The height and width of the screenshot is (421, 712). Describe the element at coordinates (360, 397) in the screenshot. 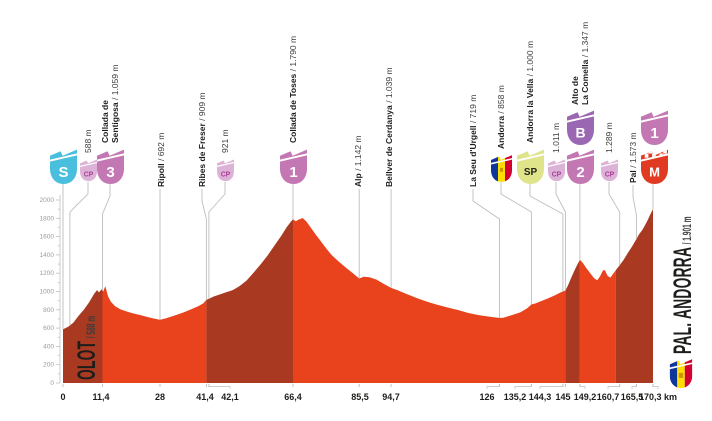

I see `x-tick-label: 85,5` at that location.